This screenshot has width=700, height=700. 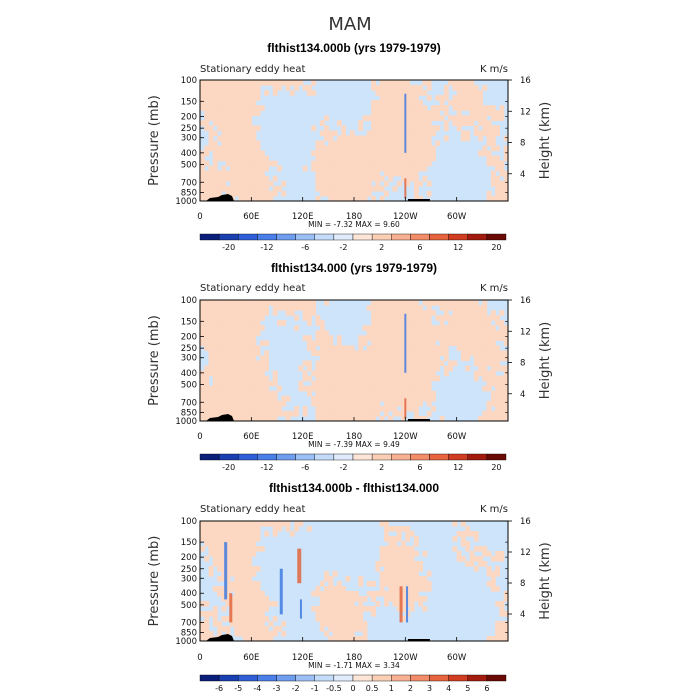 What do you see at coordinates (238, 688) in the screenshot?
I see `colorbar-label: -5` at bounding box center [238, 688].